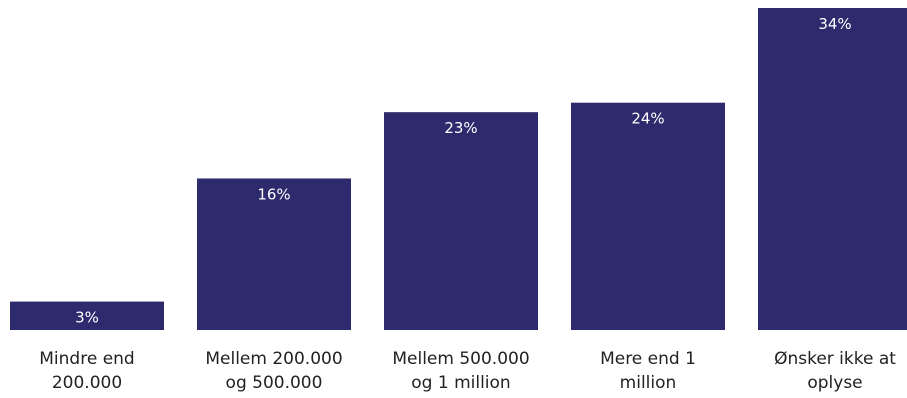 The image size is (907, 398). What do you see at coordinates (273, 194) in the screenshot?
I see `bar-value-label: 16%` at bounding box center [273, 194].